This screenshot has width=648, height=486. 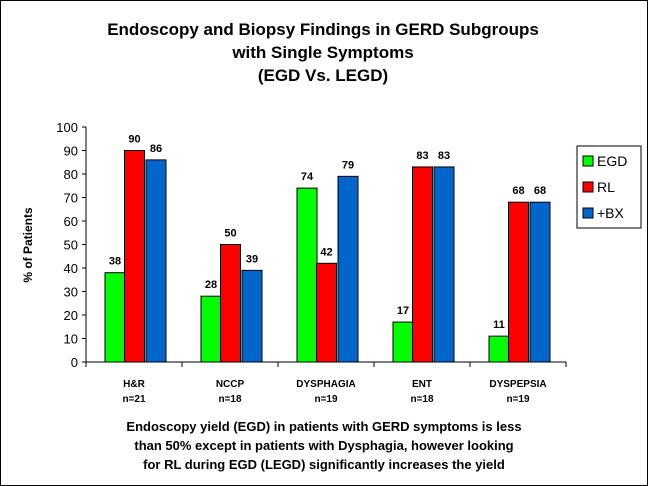 I want to click on y-tick-label: 0, so click(x=74, y=362).